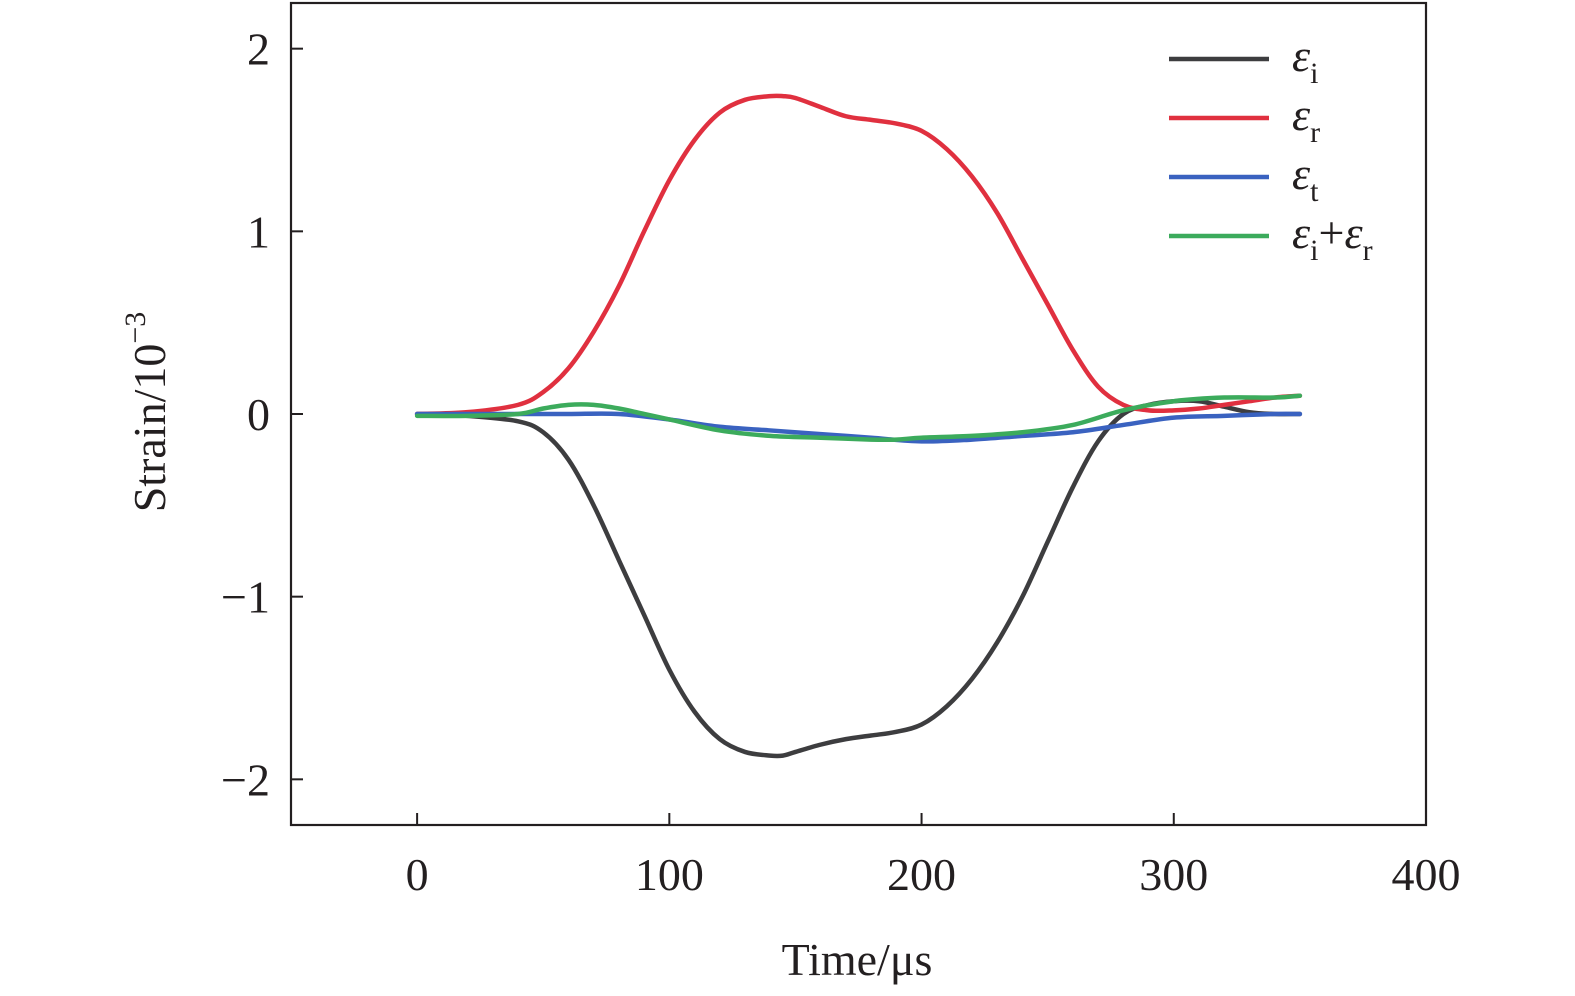  I want to click on legend-label-epsilon-i: εi, so click(1305, 60).